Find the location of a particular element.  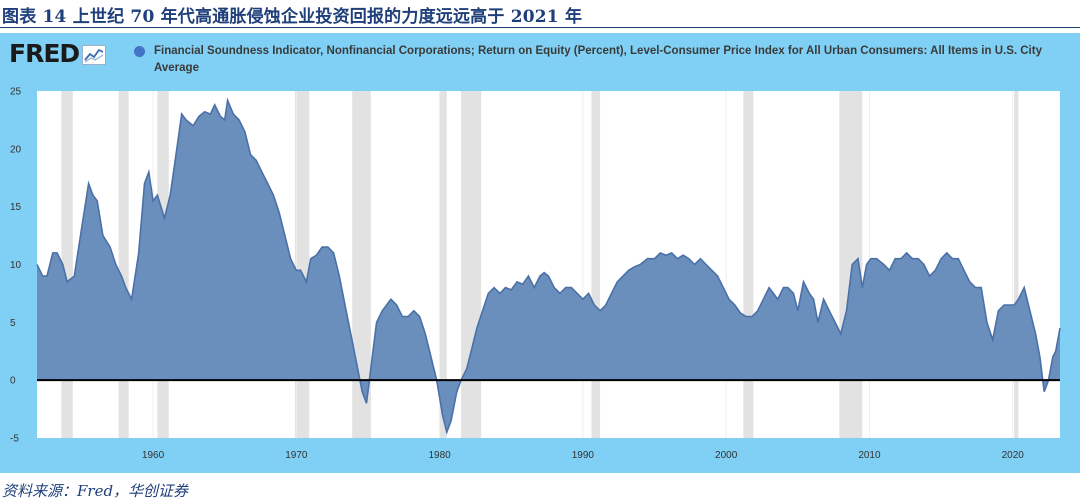

y-tick-label: 15 is located at coordinates (16, 207).